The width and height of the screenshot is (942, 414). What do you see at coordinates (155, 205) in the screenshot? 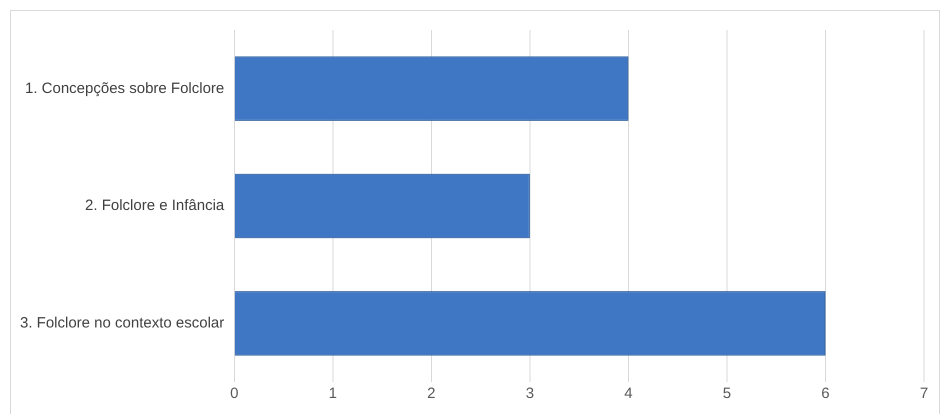
I see `y-tick-label: 2. Folclore e Infância` at bounding box center [155, 205].